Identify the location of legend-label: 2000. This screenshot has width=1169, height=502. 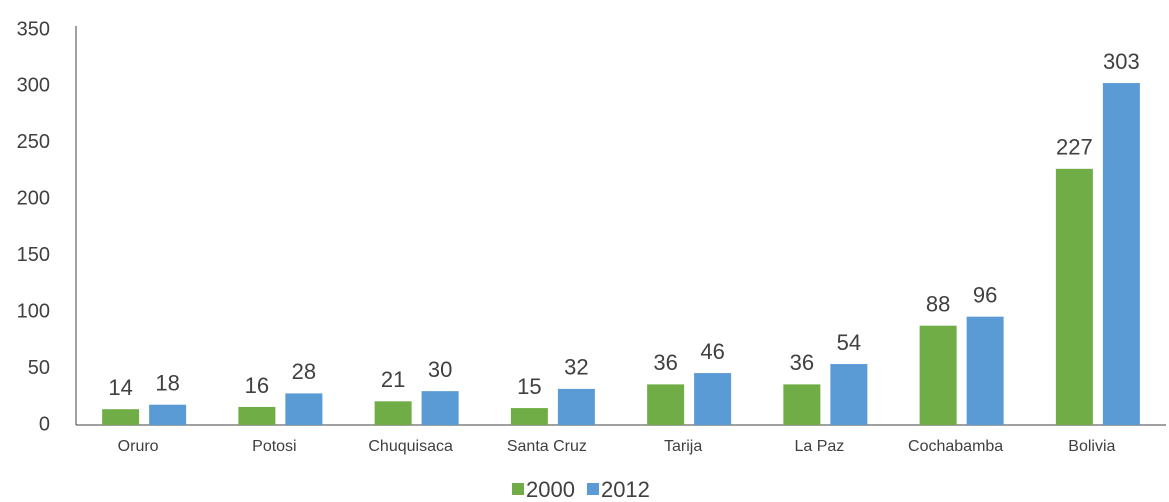
(550, 489).